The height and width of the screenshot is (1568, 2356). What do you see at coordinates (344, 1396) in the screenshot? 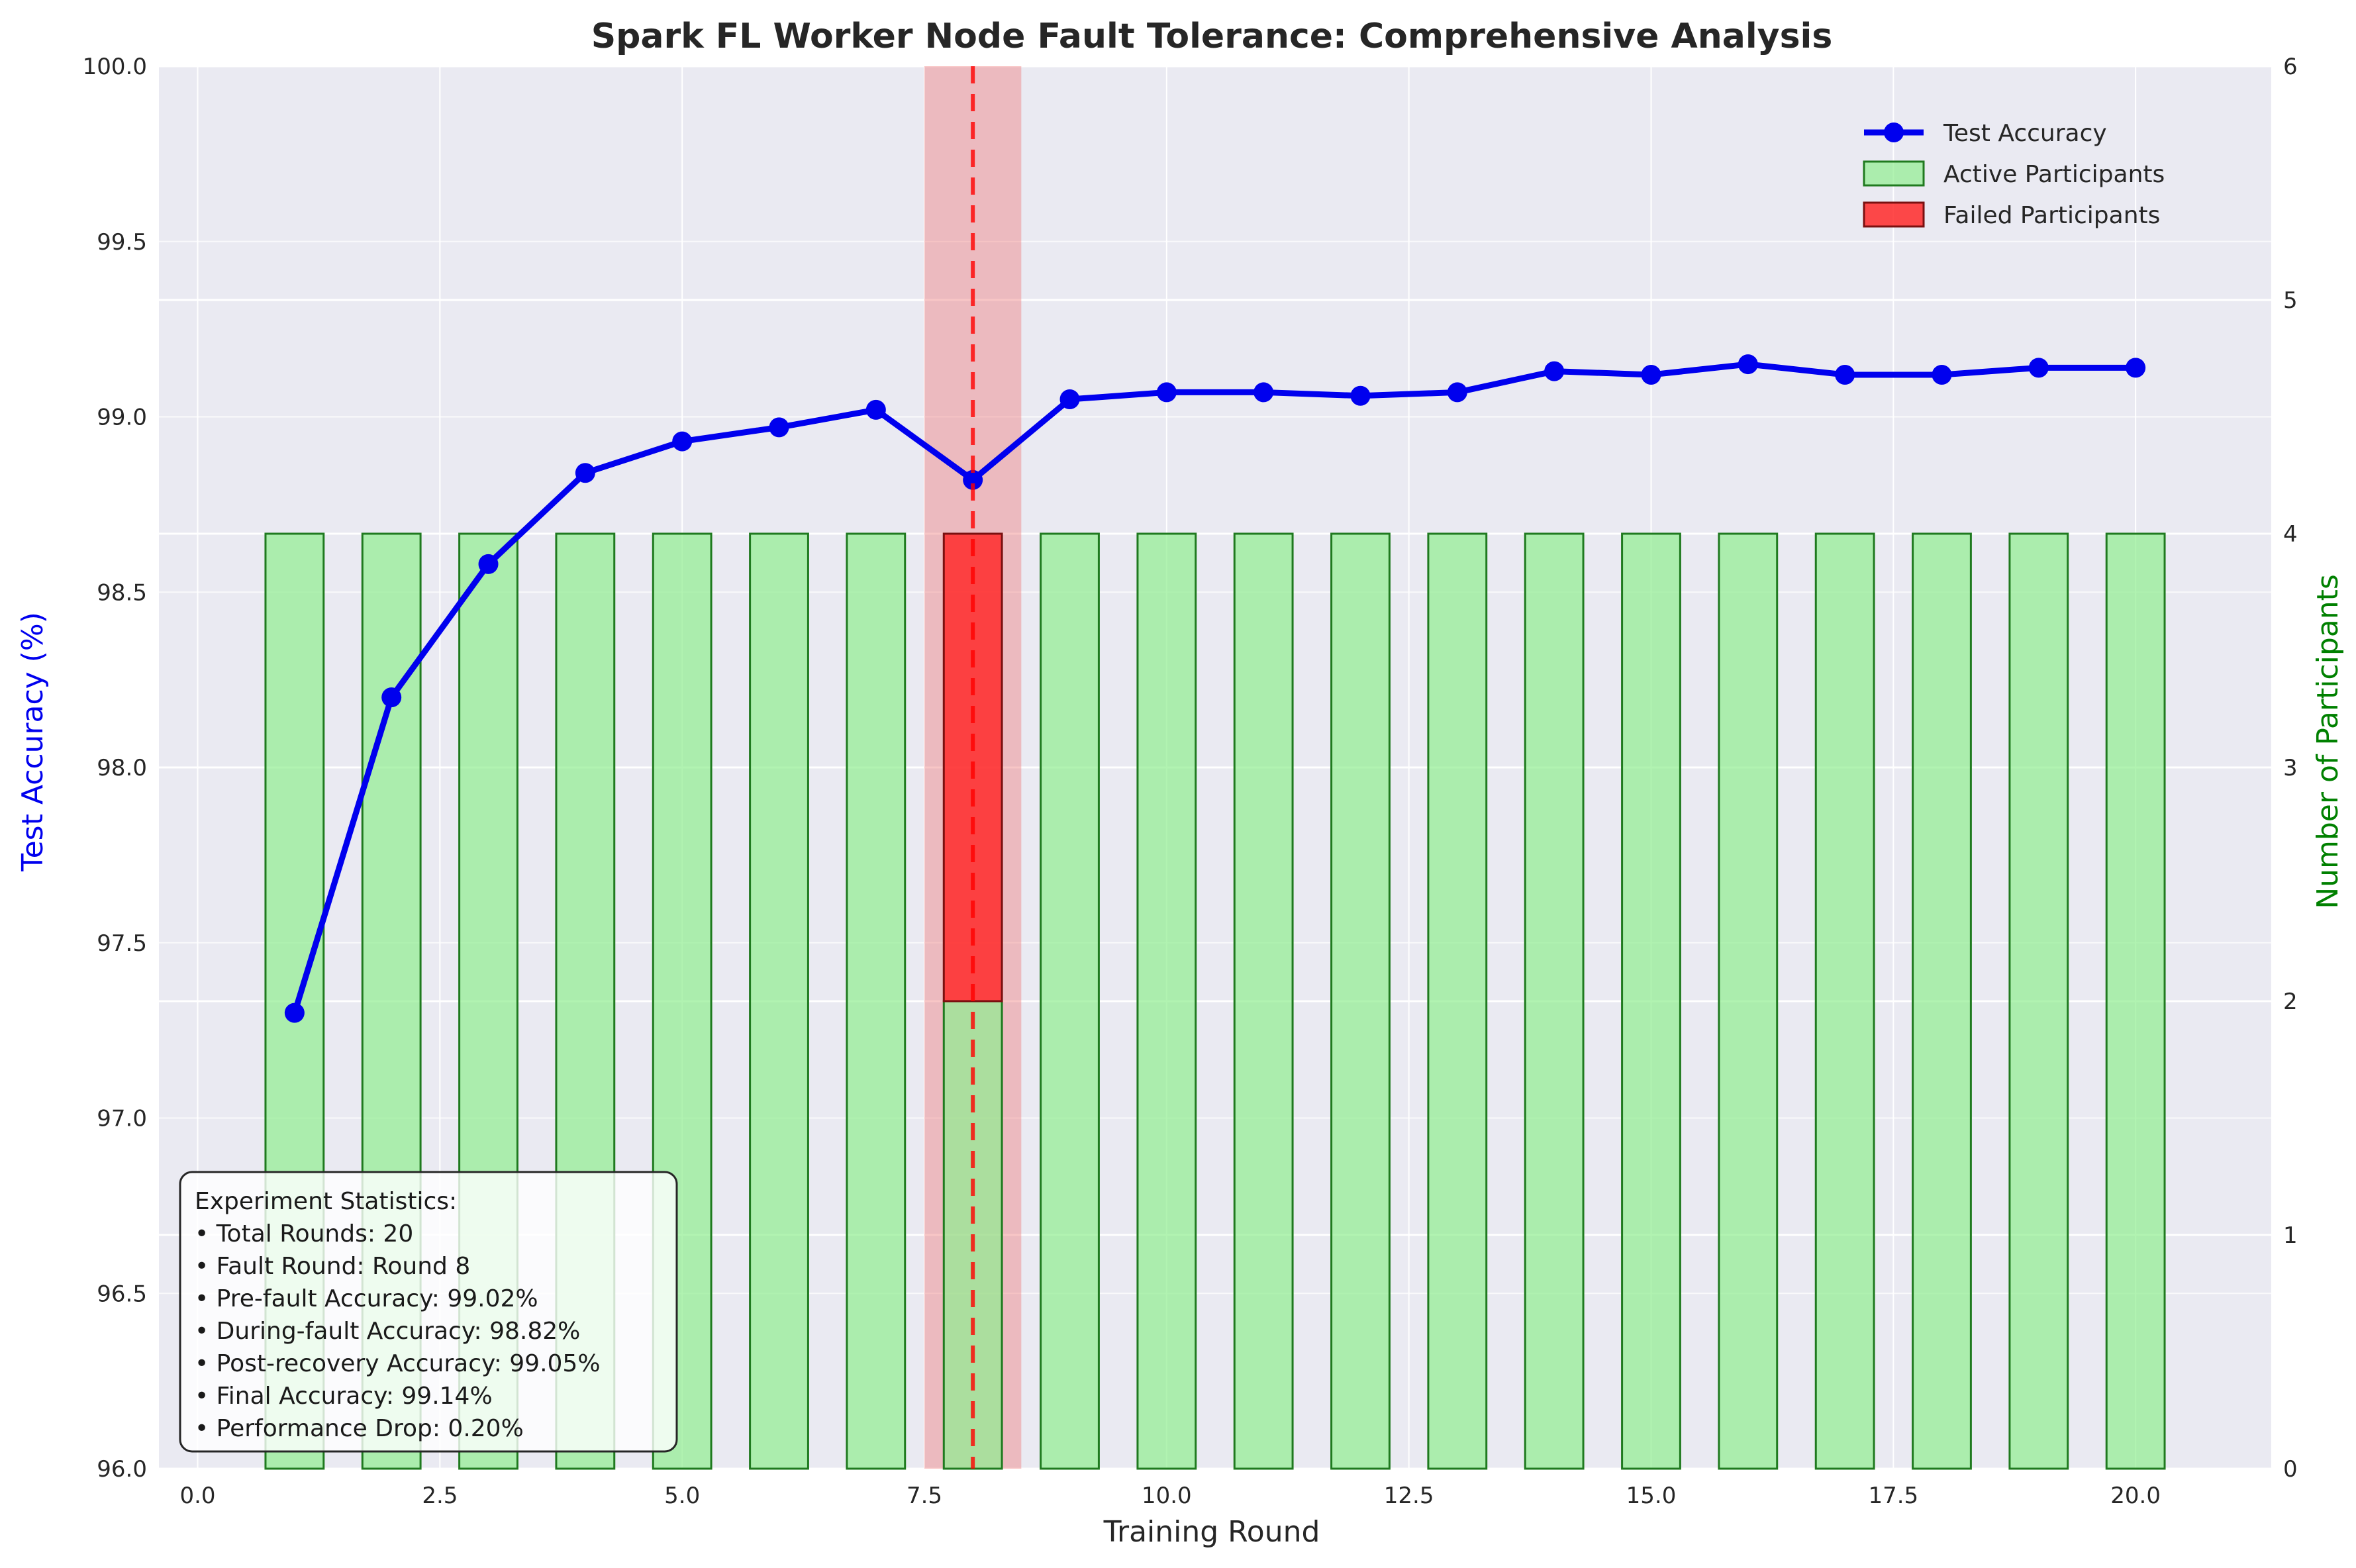
I see `stats-line: • Final Accuracy: 99.14%` at bounding box center [344, 1396].